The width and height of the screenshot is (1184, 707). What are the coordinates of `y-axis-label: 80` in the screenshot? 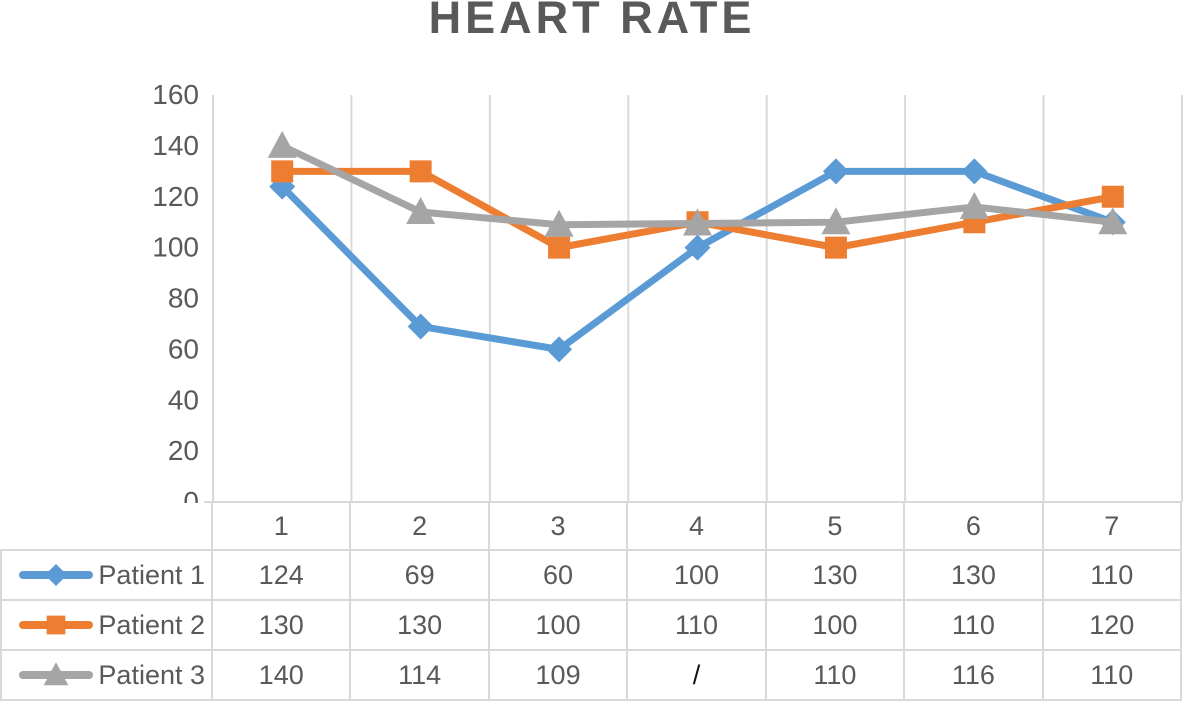 It's located at (183, 298).